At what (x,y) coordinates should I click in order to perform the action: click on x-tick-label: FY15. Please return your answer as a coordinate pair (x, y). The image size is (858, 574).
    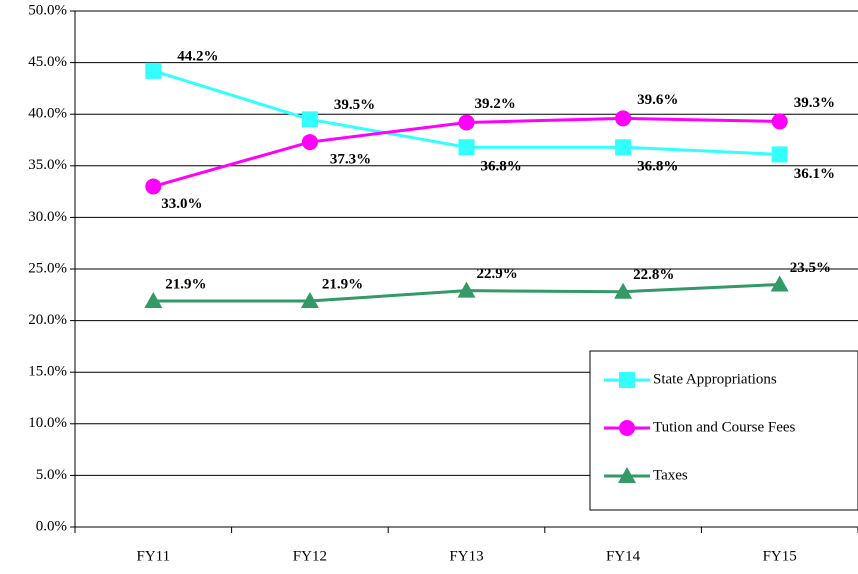
    Looking at the image, I should click on (780, 556).